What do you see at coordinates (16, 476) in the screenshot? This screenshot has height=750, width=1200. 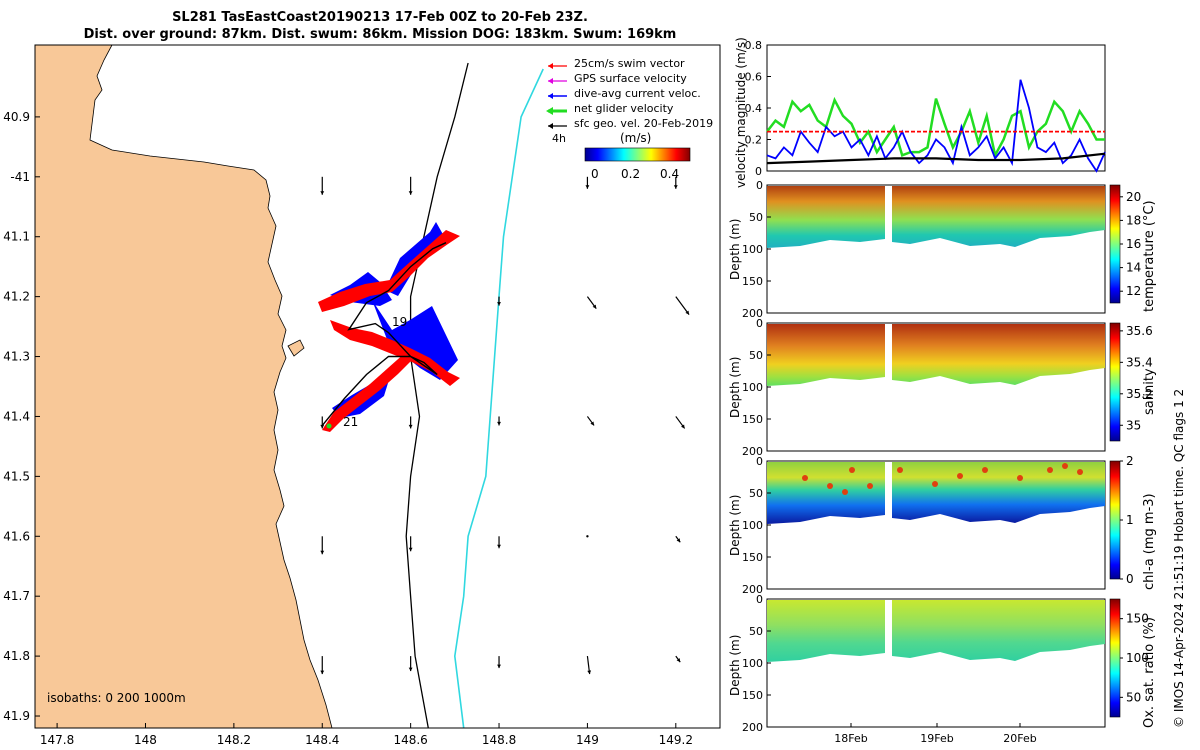 I see `map-y-tick-6: 41.5` at bounding box center [16, 476].